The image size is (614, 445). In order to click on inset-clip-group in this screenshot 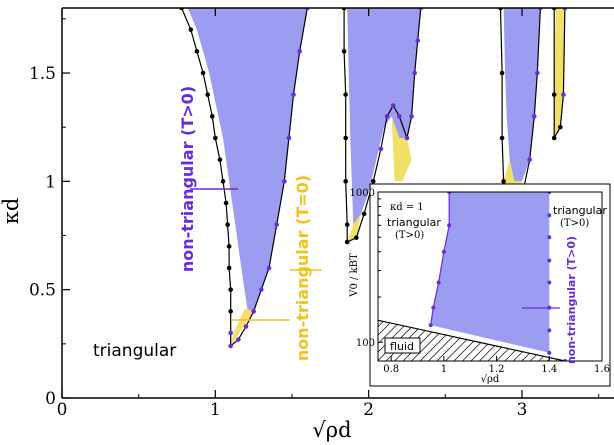, I will do `click(473, 276)`.